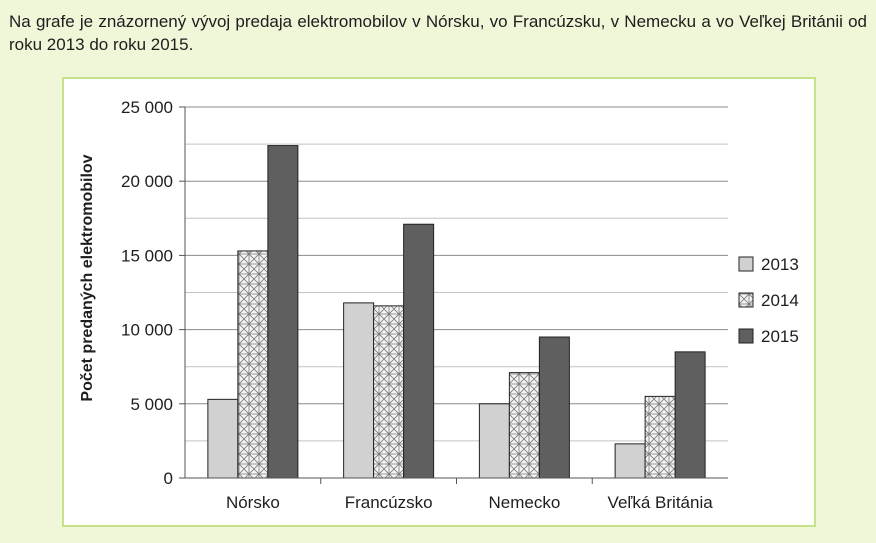  What do you see at coordinates (780, 300) in the screenshot?
I see `legend-label-2014: 2014` at bounding box center [780, 300].